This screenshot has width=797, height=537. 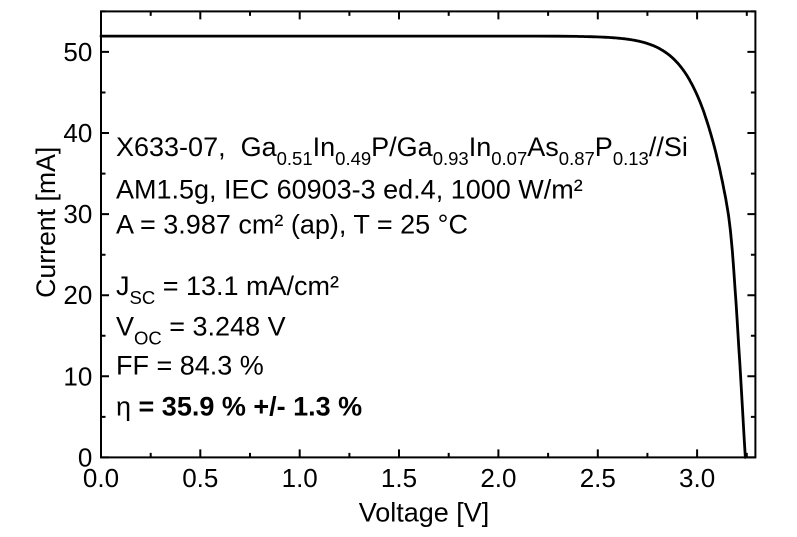 I want to click on svg-text: 40, so click(x=77, y=133).